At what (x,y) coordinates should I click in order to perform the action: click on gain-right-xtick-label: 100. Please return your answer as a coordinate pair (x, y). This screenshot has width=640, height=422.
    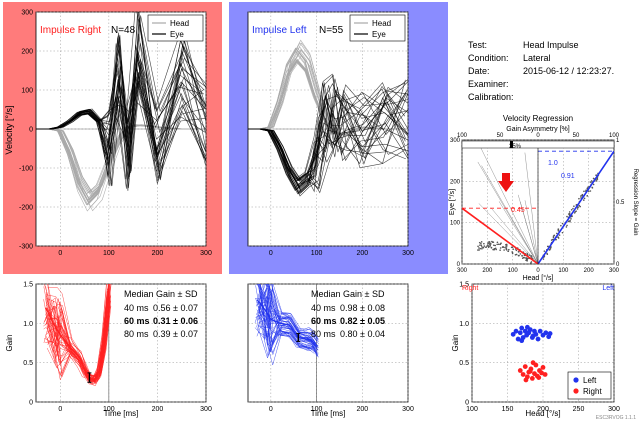
    Looking at the image, I should click on (109, 409).